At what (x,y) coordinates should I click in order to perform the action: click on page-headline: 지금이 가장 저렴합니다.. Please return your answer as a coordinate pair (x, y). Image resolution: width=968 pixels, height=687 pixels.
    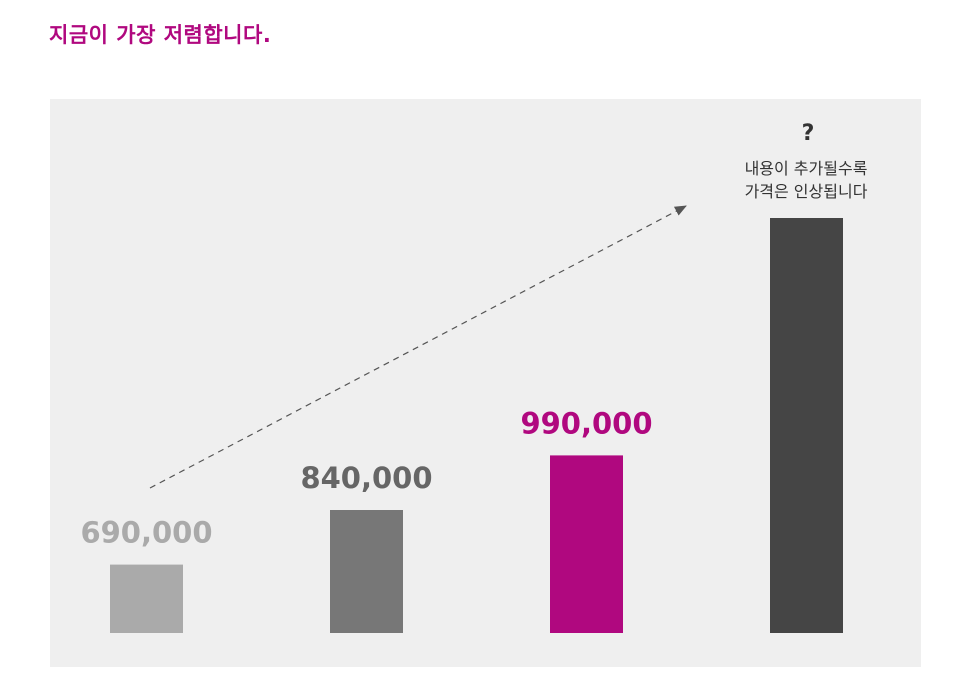
    Looking at the image, I should click on (160, 35).